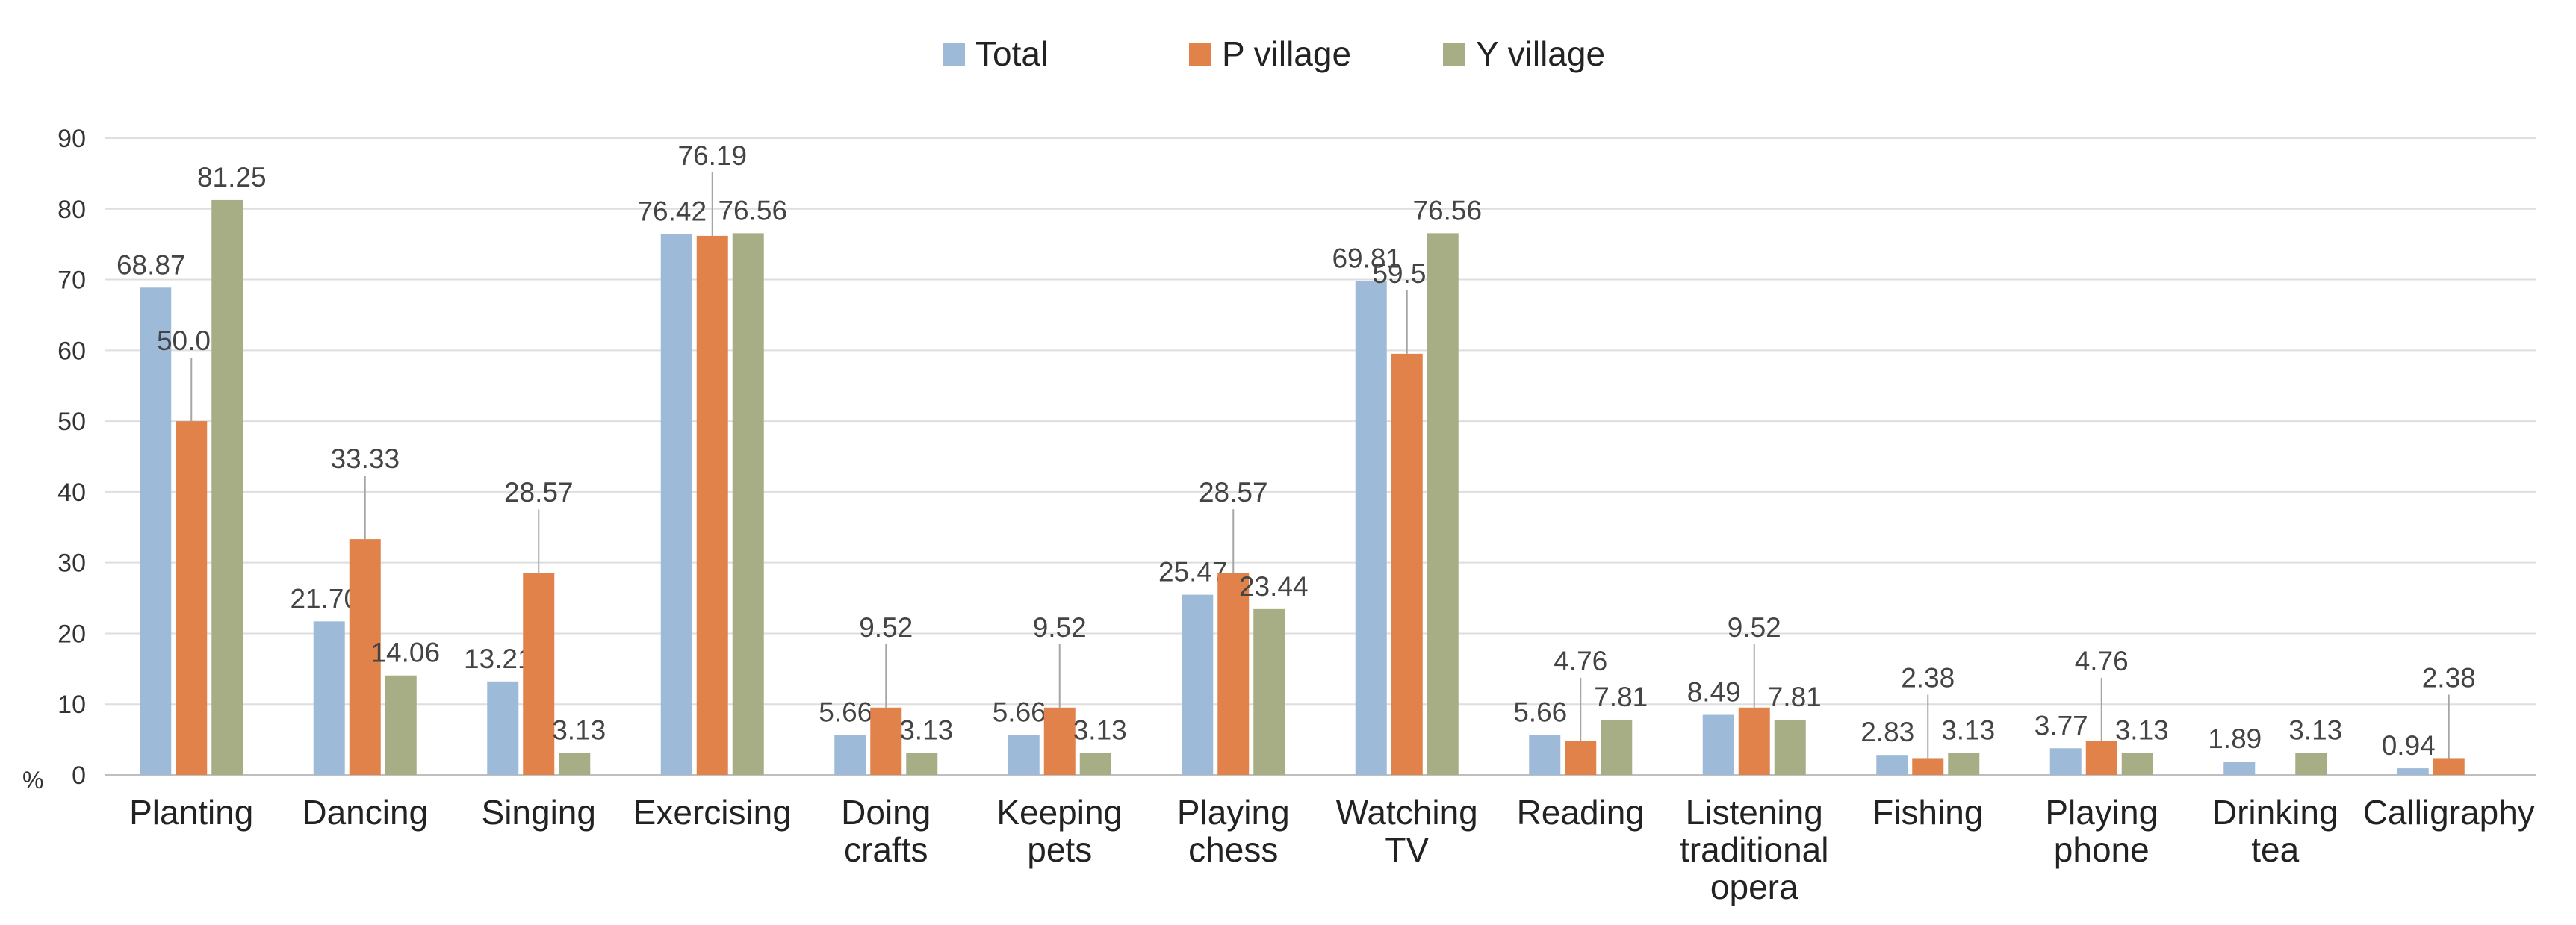  Describe the element at coordinates (1755, 812) in the screenshot. I see `x-category-label: Listening` at that location.